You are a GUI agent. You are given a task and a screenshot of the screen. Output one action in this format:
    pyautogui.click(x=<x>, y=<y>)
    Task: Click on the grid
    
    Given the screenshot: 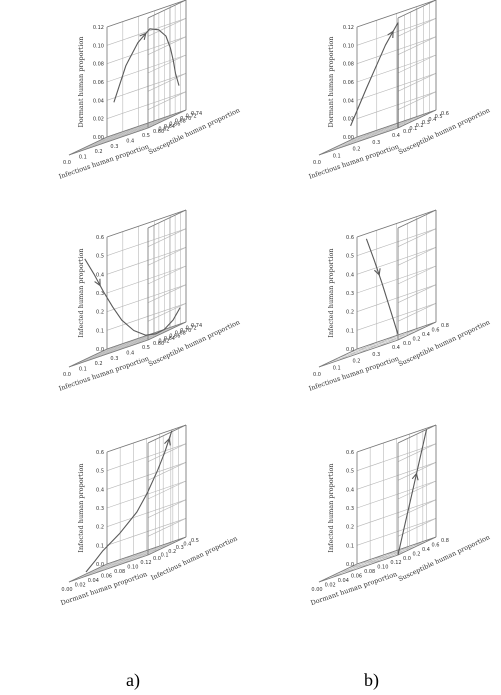 What is the action you would take?
    pyautogui.click(x=377, y=78)
    